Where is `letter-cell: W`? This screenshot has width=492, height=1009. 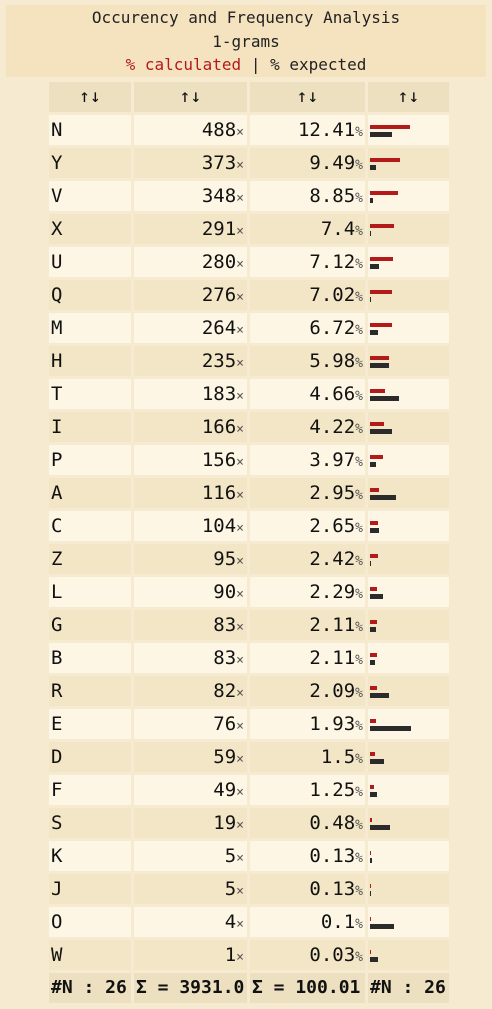 letter-cell: W is located at coordinates (90, 955).